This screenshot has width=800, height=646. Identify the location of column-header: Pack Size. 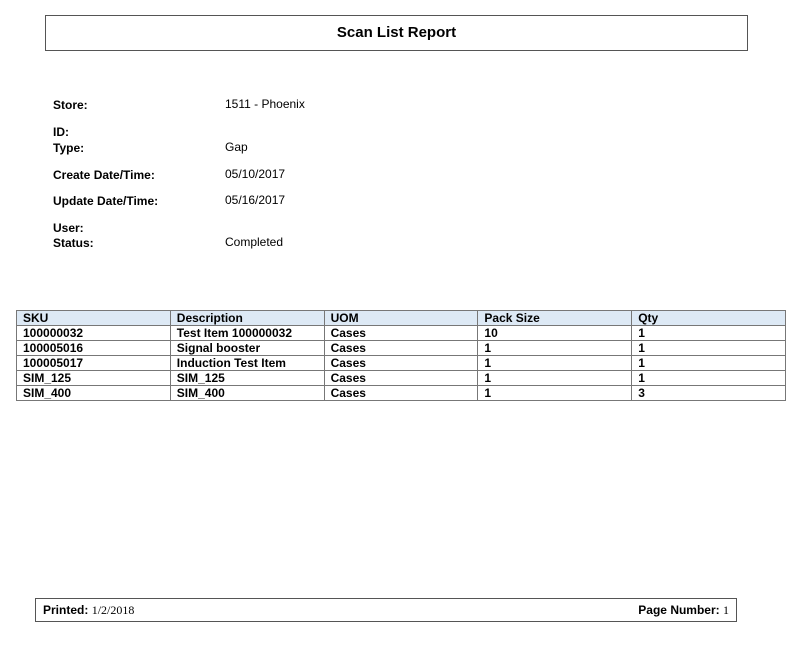
(555, 318).